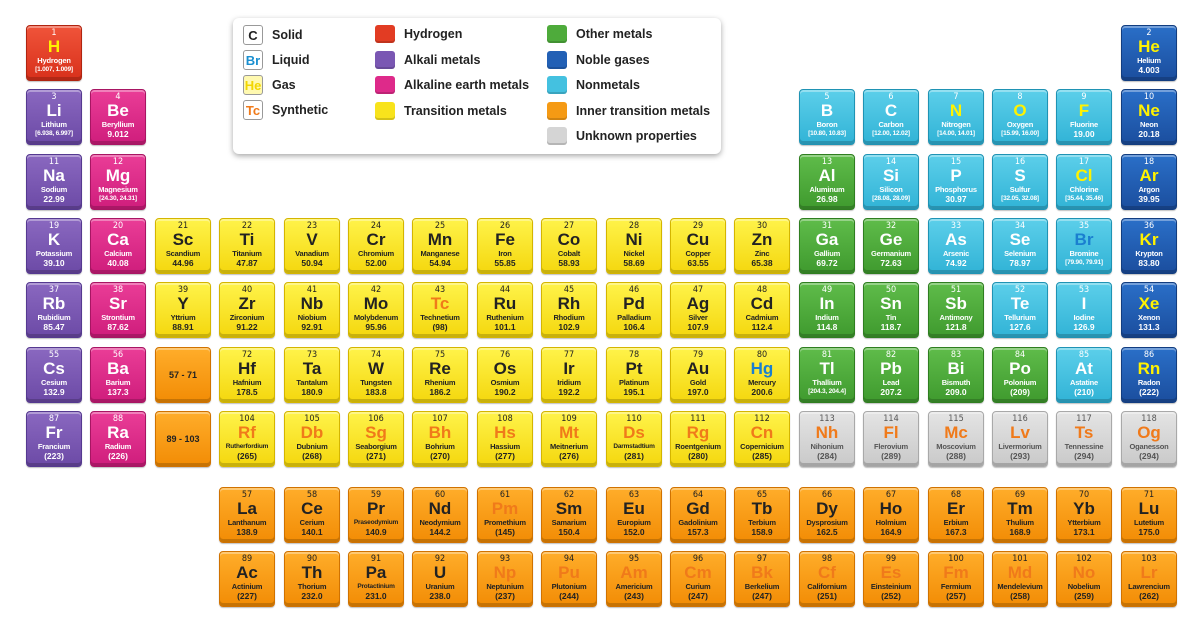 The width and height of the screenshot is (1200, 630). Describe the element at coordinates (312, 375) in the screenshot. I see `element-tantalum: 73 Ta Tantalum 180.9` at that location.